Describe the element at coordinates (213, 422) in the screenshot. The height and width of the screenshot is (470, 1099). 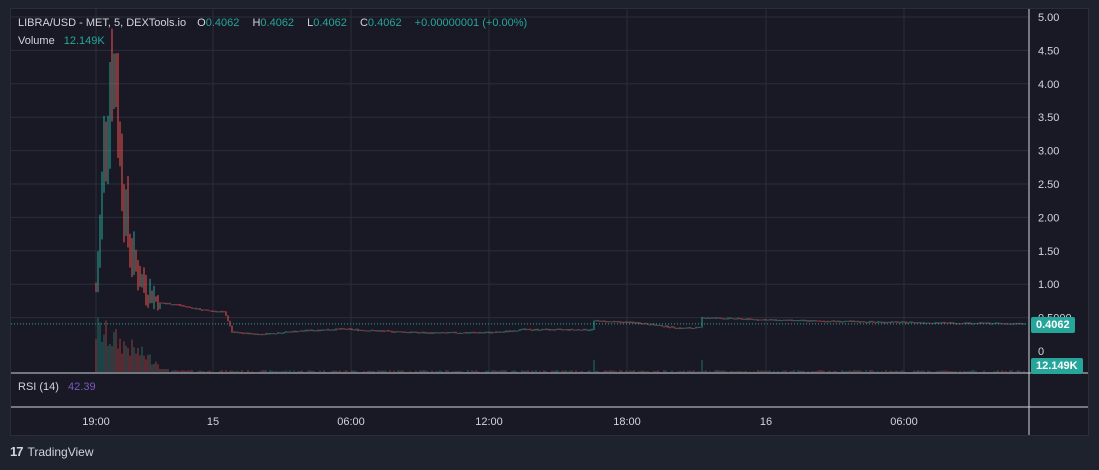
I see `x-tick-label: 15` at that location.